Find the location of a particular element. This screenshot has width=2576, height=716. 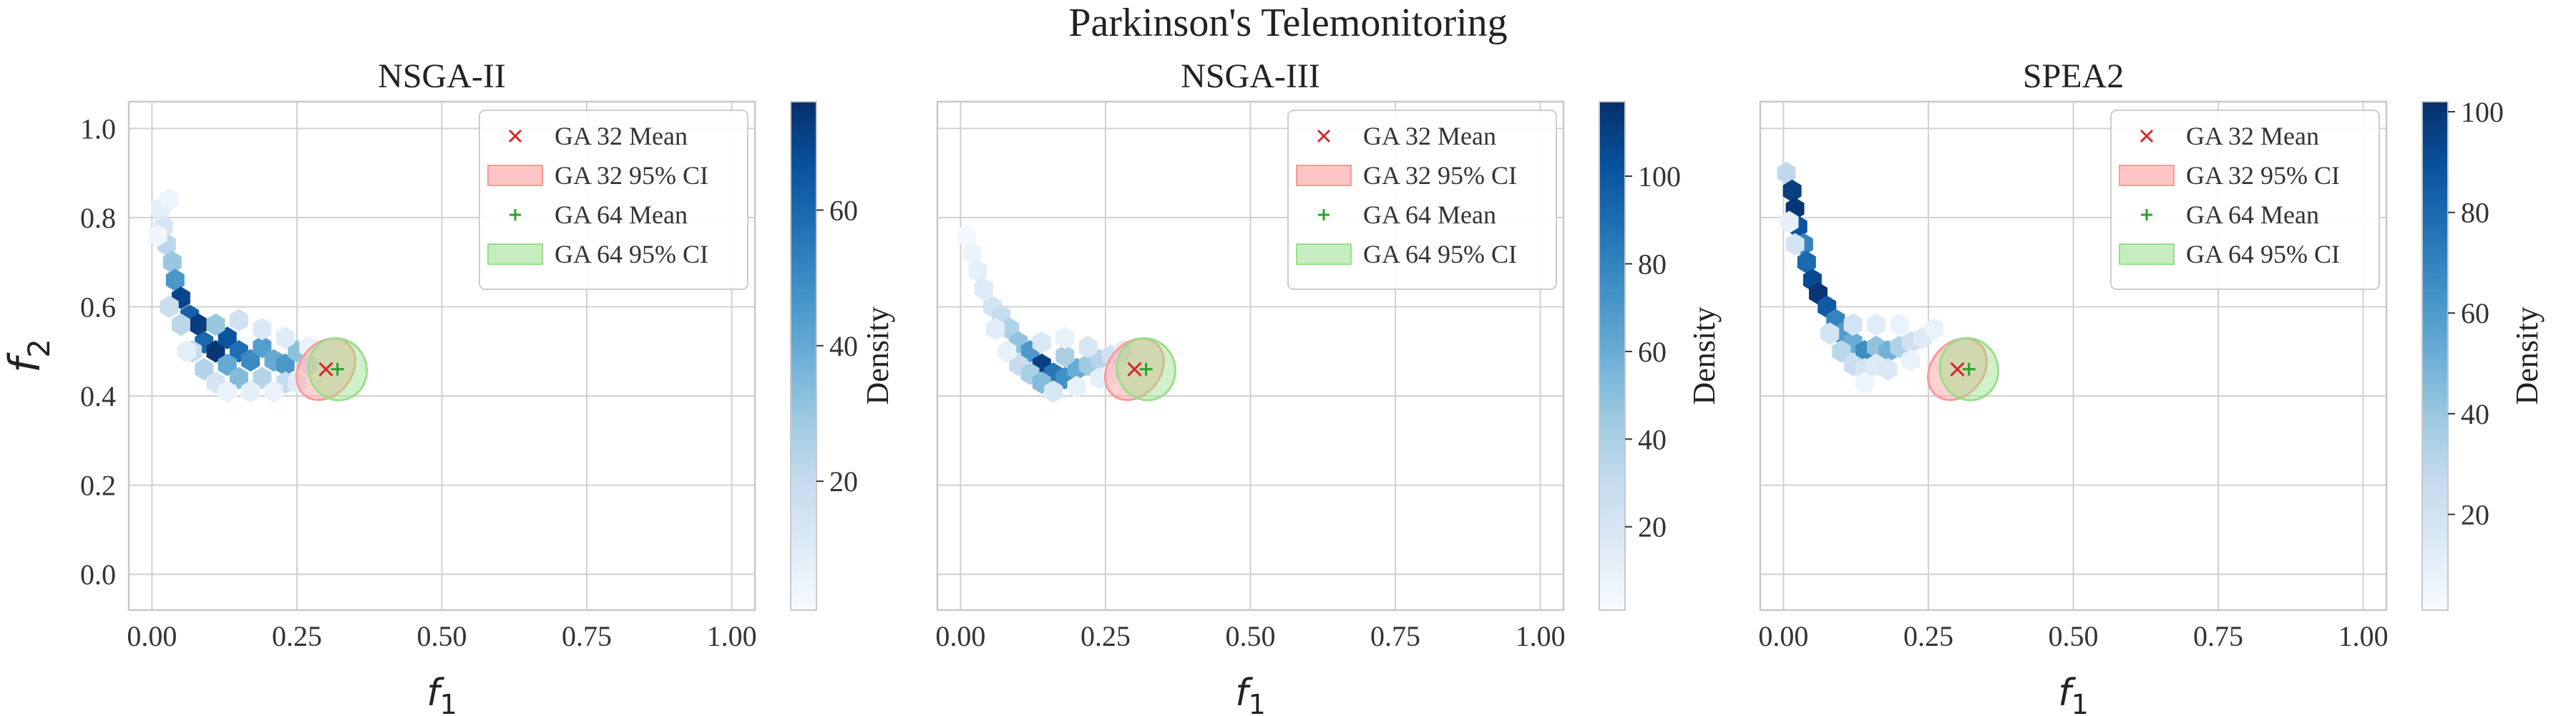

legend-label: GA 32 Mean is located at coordinates (2252, 136).